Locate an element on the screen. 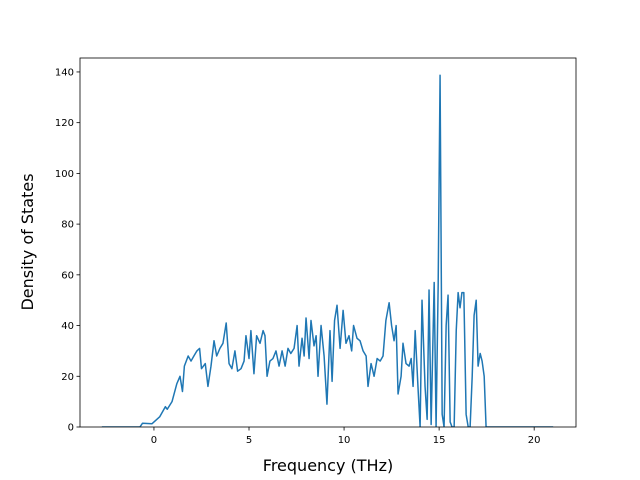 The height and width of the screenshot is (480, 640). x-tick-label: 0 is located at coordinates (154, 440).